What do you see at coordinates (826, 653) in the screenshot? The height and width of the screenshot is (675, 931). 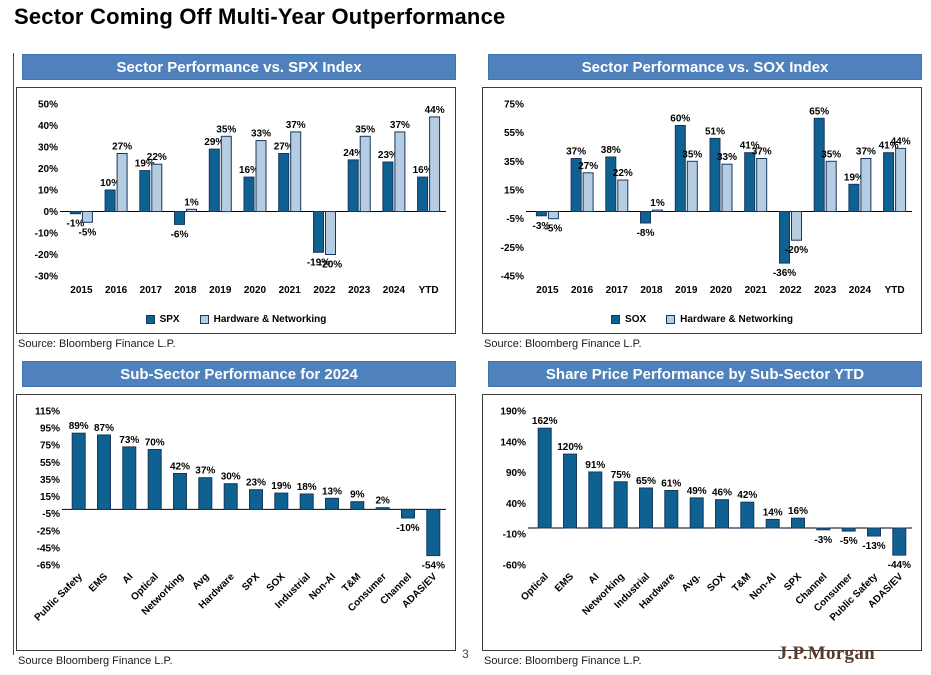 I see `jpmorgan-logo: J.P.Morgan` at bounding box center [826, 653].